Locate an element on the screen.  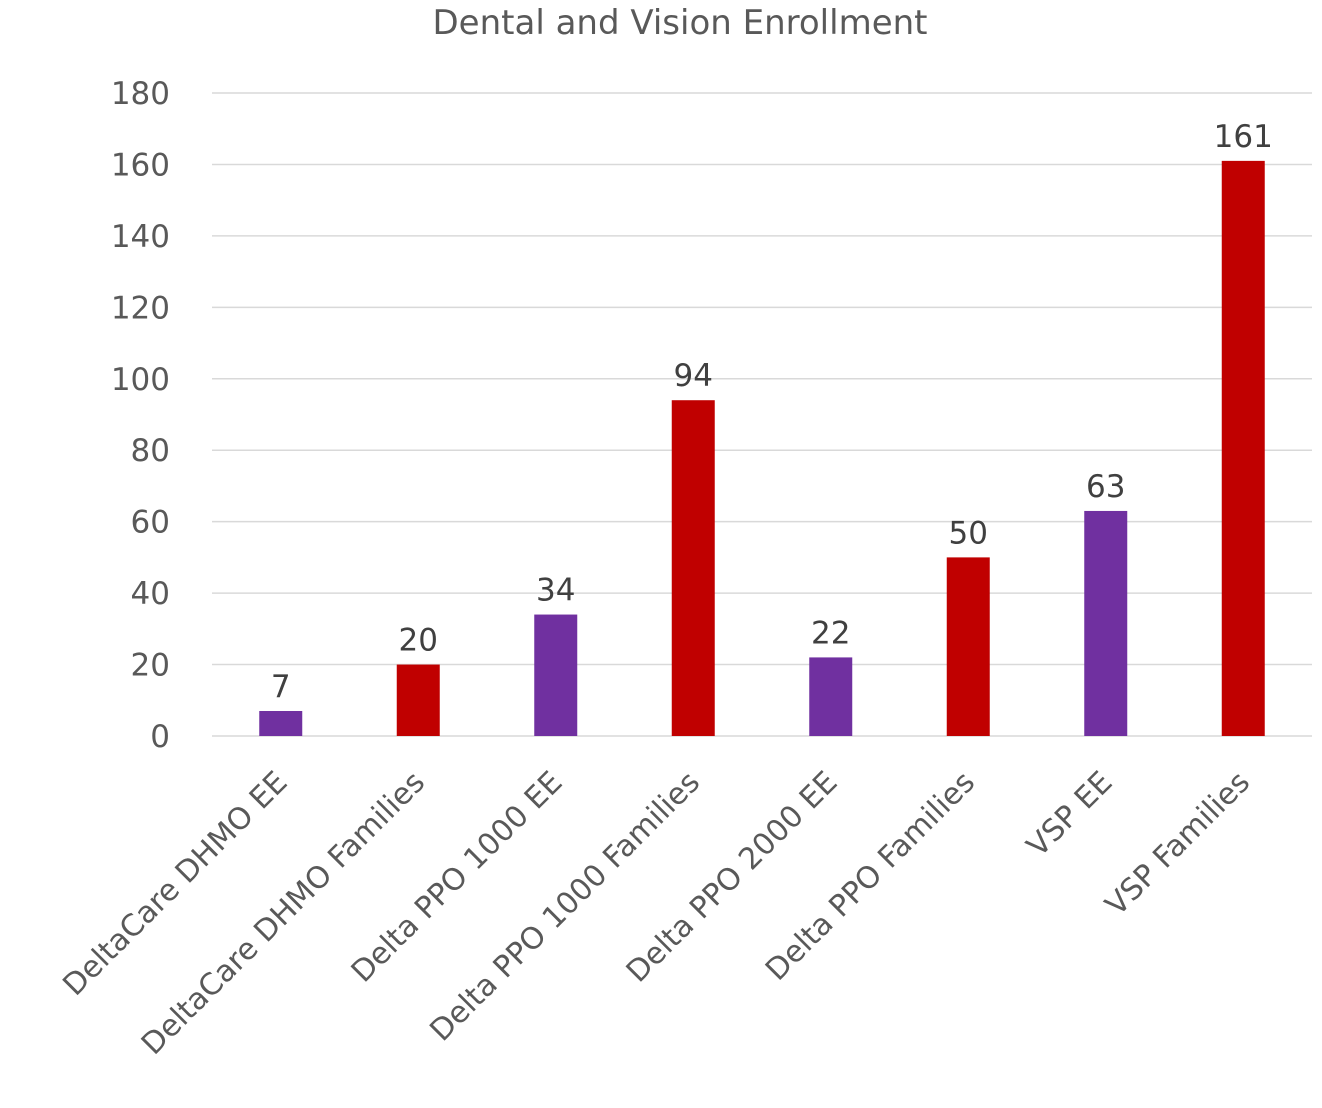
x-category-label: DeltaCare DHMO Families is located at coordinates (283, 913).